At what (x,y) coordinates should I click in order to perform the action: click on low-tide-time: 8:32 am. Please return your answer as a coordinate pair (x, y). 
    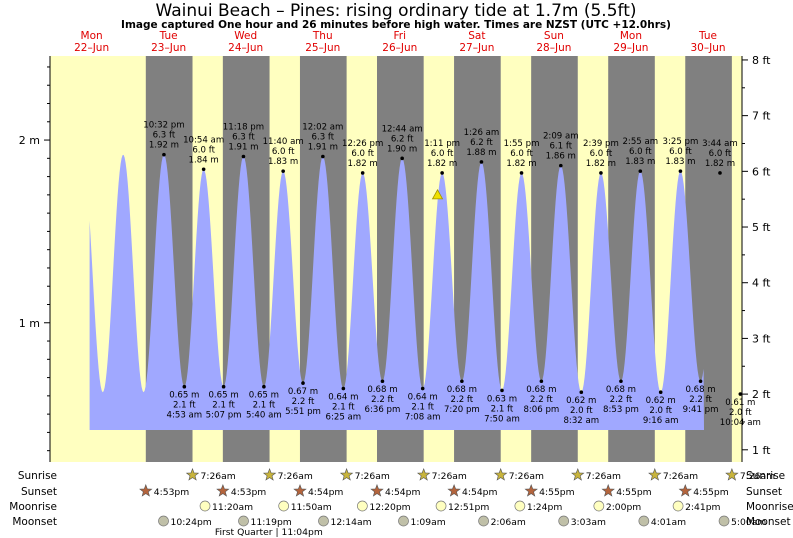
    Looking at the image, I should click on (581, 421).